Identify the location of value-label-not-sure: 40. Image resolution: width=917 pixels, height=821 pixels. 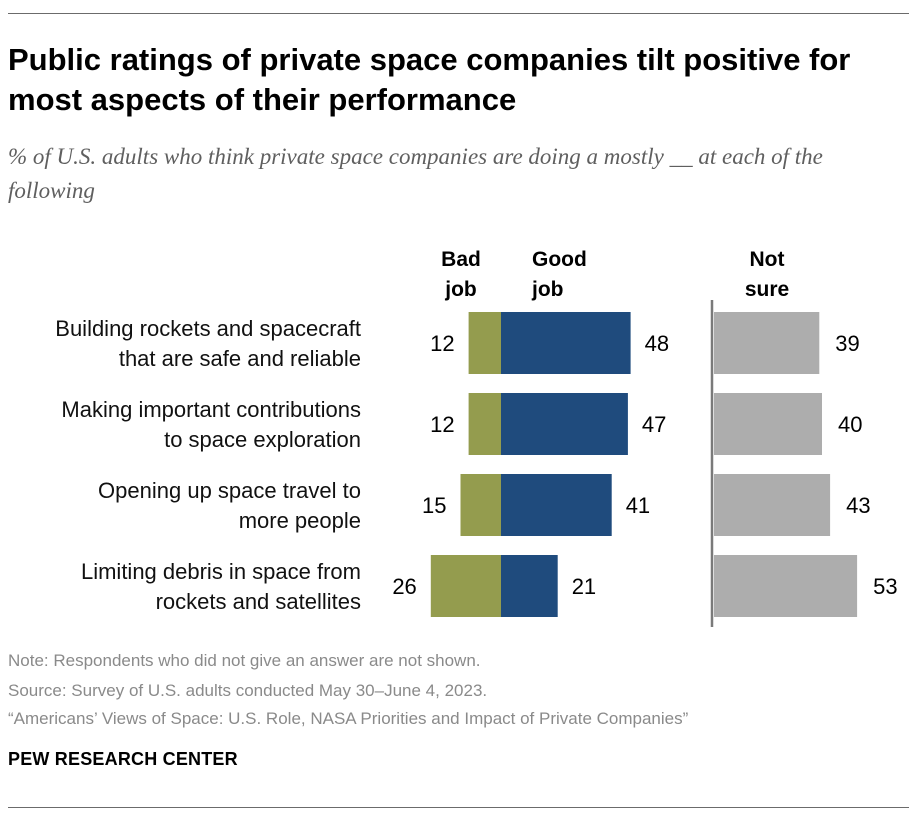
(850, 424).